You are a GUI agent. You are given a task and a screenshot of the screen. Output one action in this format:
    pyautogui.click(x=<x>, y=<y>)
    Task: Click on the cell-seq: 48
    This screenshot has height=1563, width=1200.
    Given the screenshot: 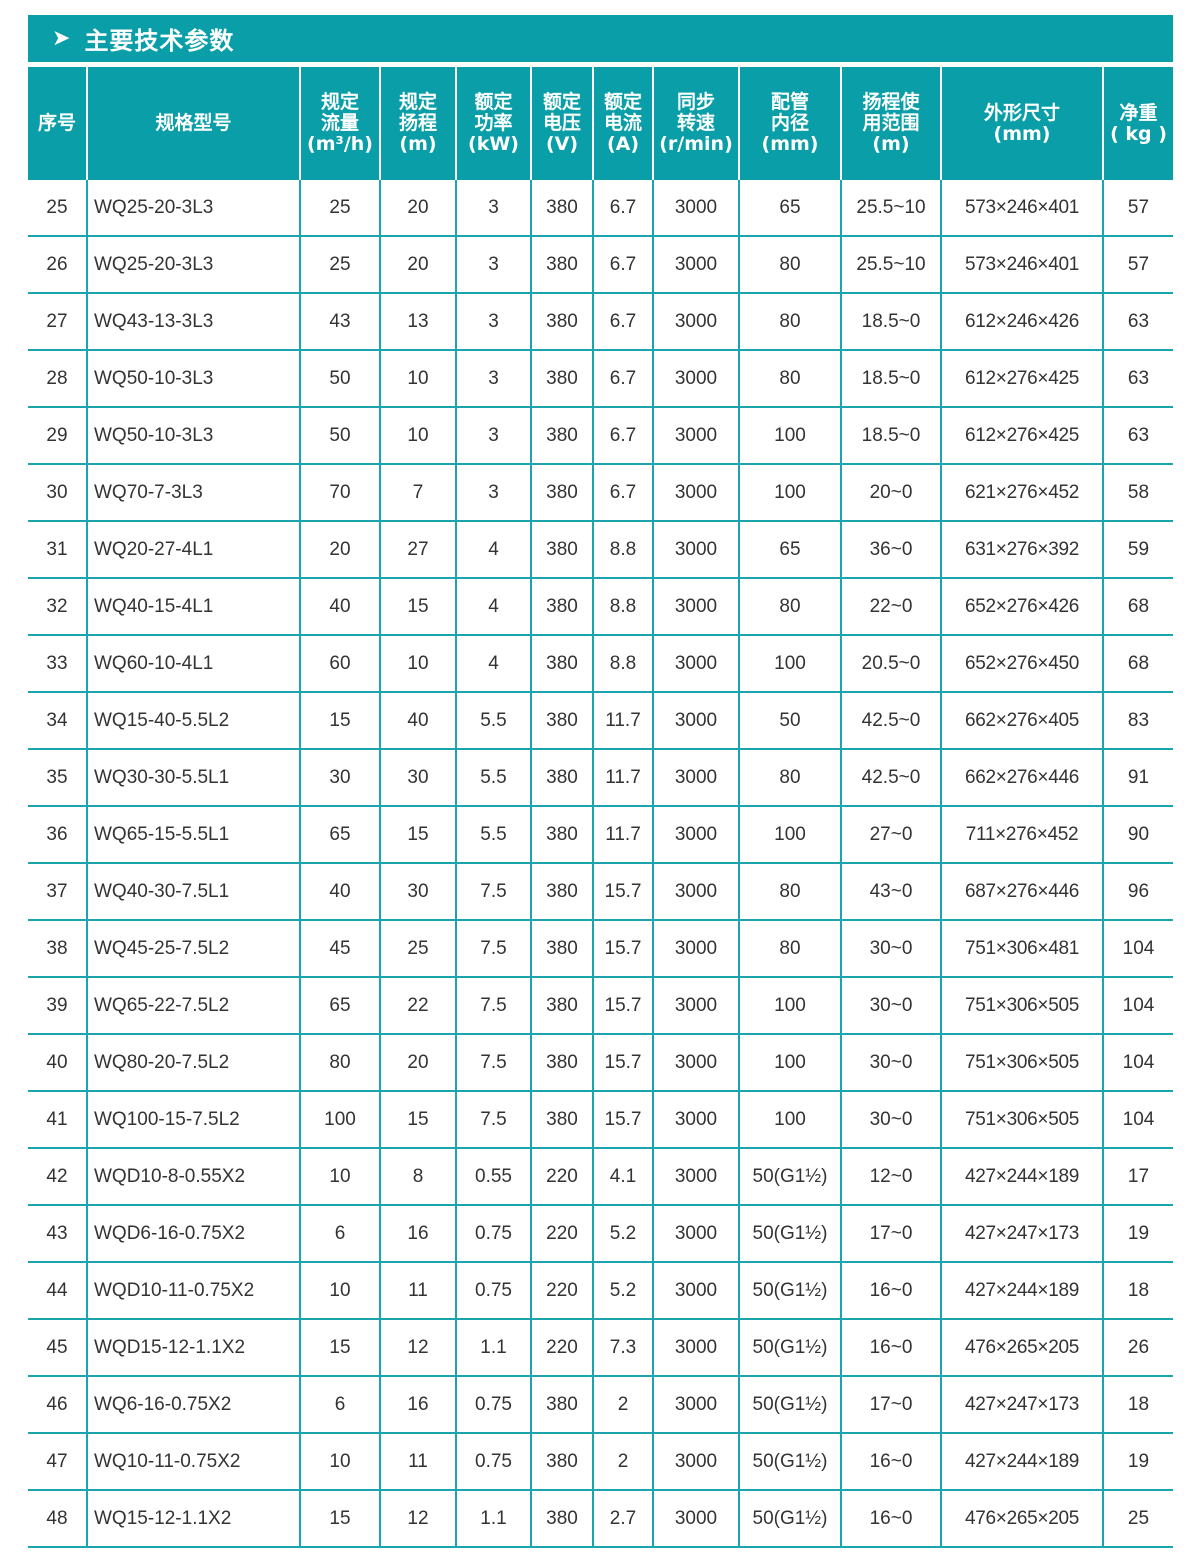 What is the action you would take?
    pyautogui.click(x=57, y=1519)
    